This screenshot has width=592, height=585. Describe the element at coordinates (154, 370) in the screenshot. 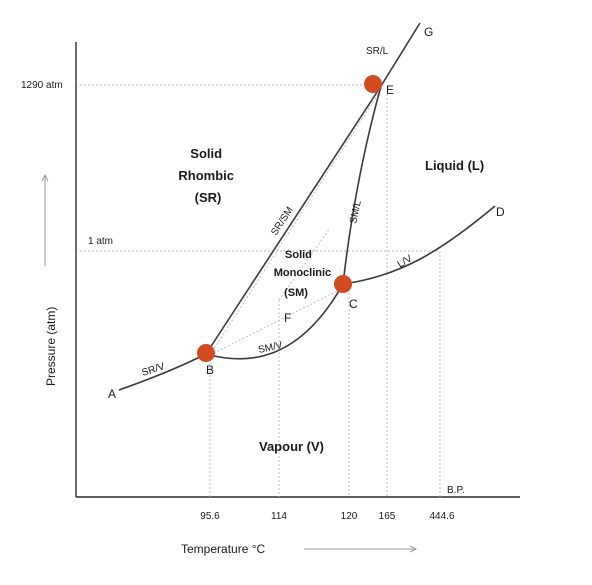

I see `label-sr-v: SR/V` at that location.